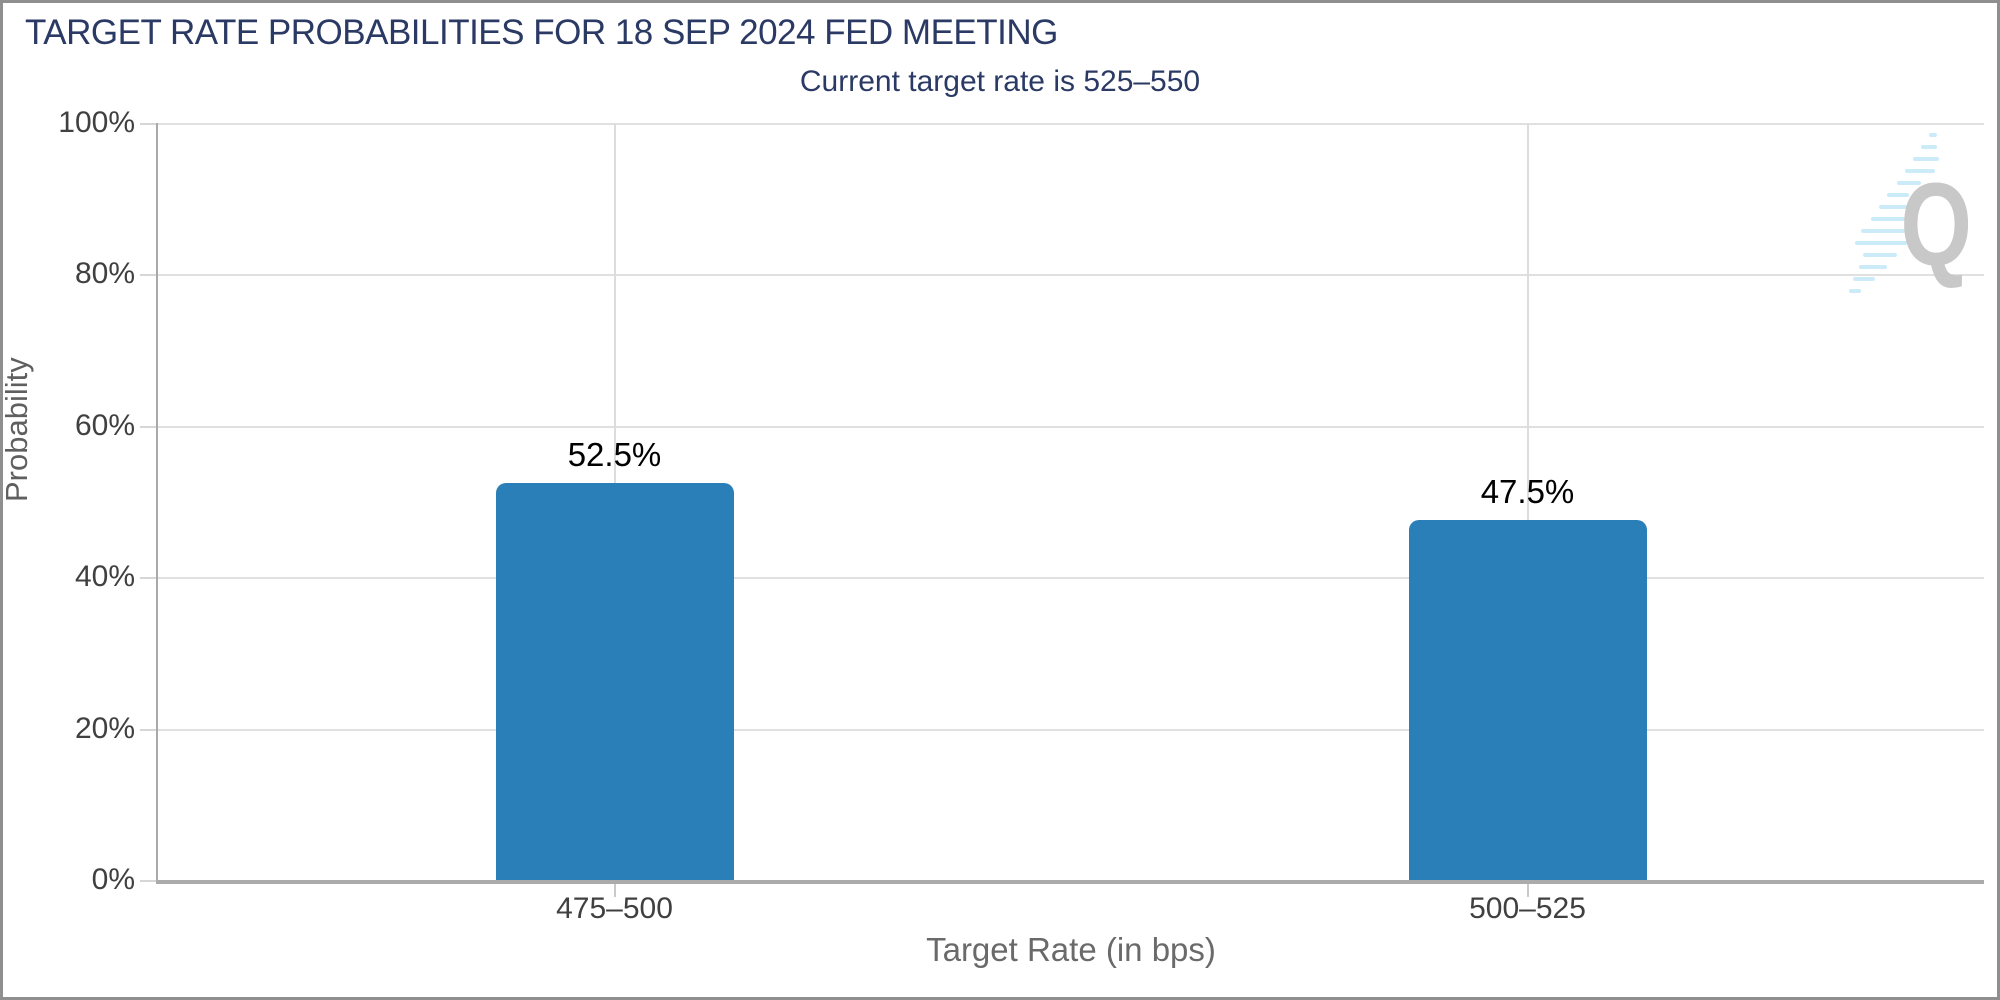 This screenshot has width=2000, height=1000. I want to click on y-tick-label: 20%, so click(104, 728).